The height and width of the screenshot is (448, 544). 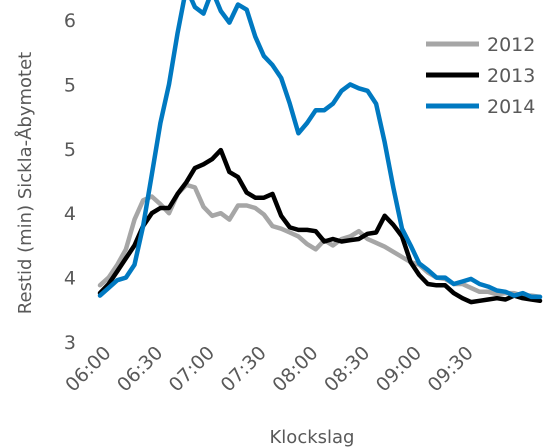 I want to click on x-tick-label: 07:00, so click(x=192, y=369).